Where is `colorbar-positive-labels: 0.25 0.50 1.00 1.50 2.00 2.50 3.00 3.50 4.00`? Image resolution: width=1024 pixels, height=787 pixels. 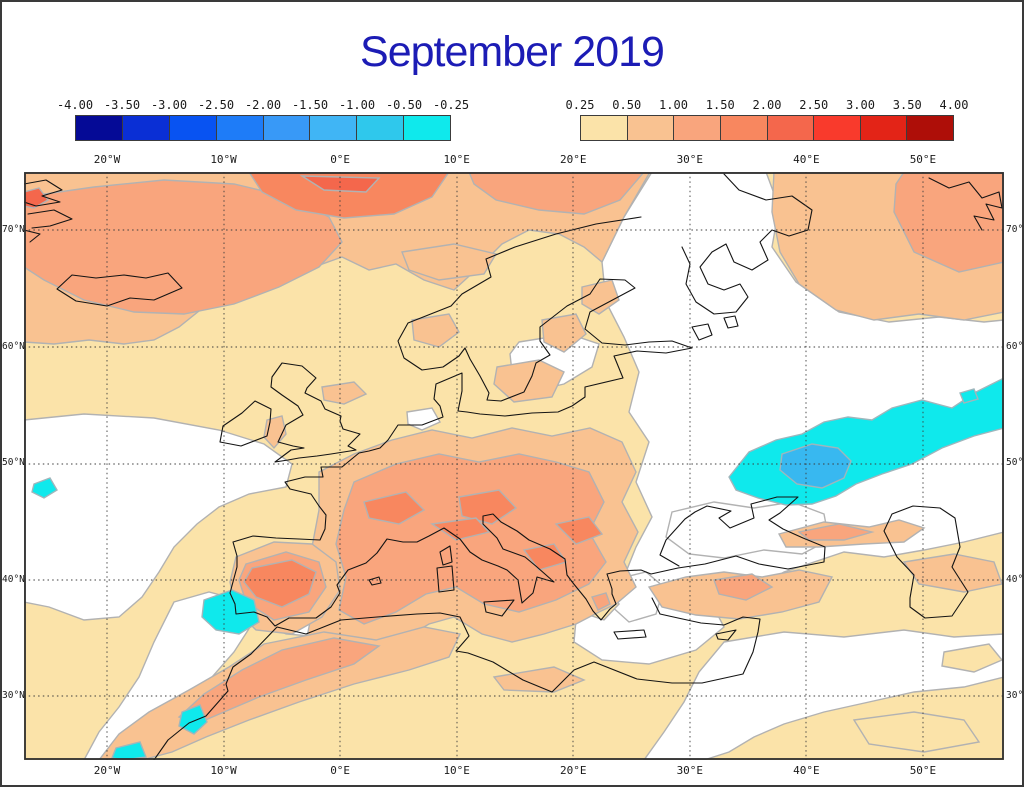 colorbar-positive-labels: 0.25 0.50 1.00 1.50 2.00 2.50 3.00 3.50 4.00 is located at coordinates (767, 105).